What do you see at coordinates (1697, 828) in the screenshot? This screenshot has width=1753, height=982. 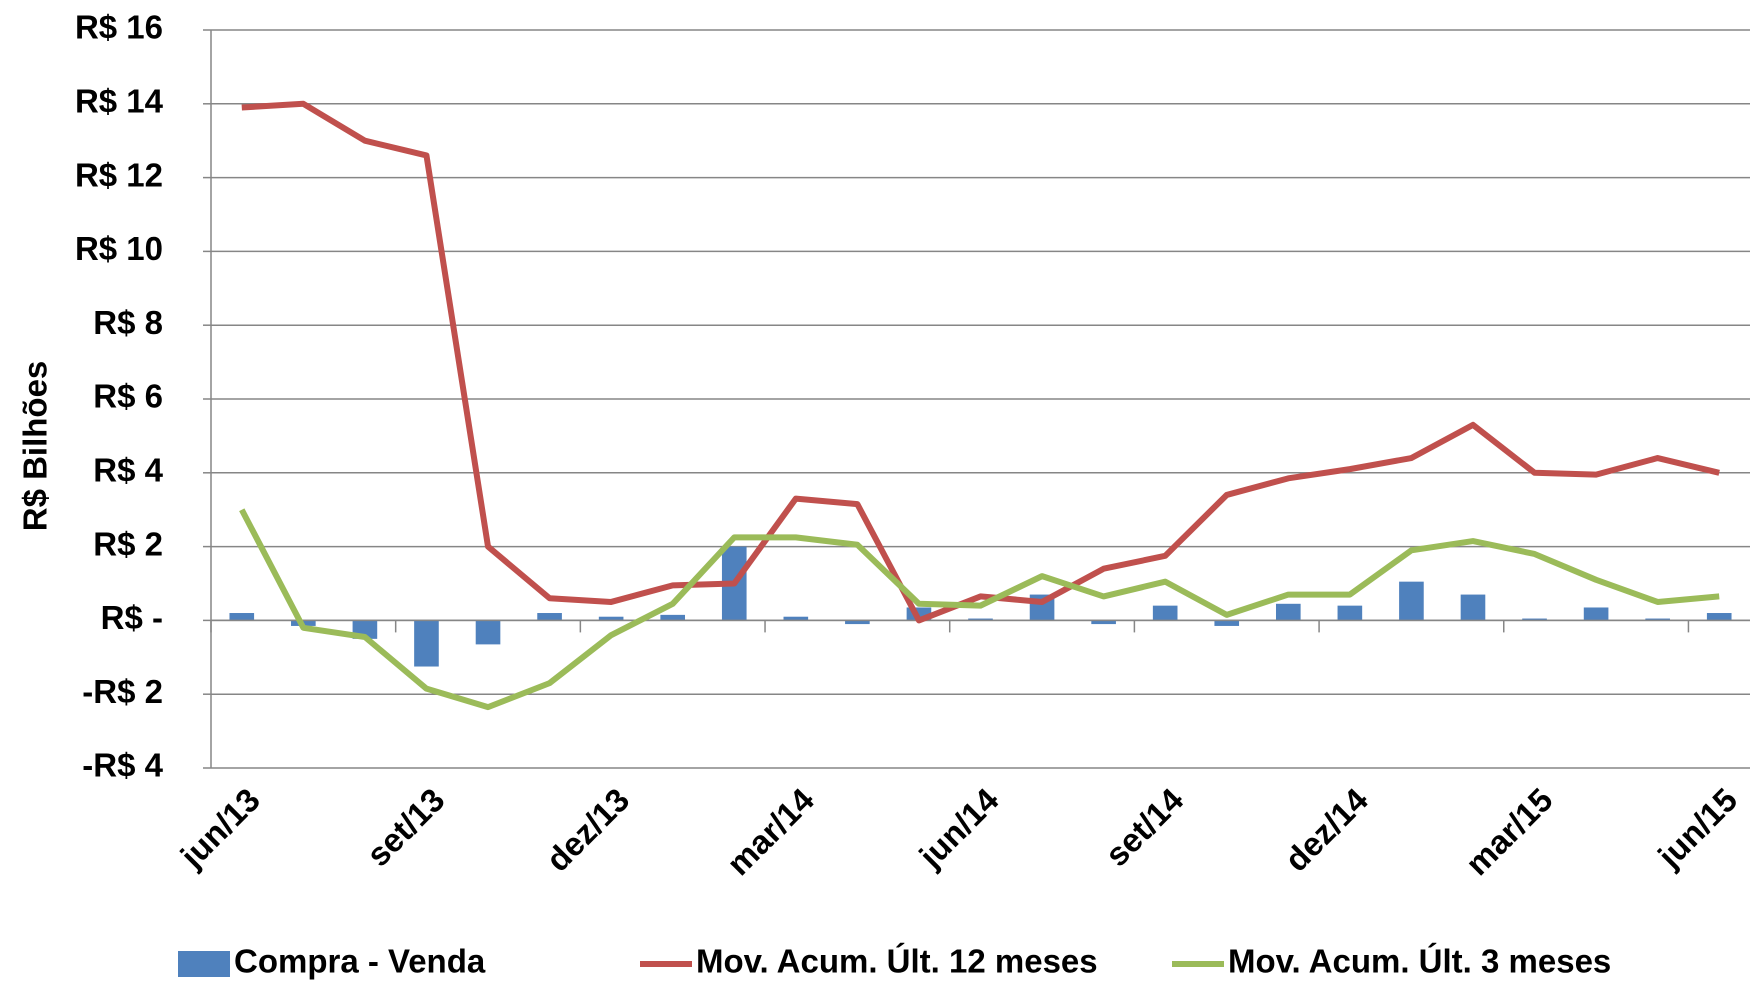 I see `x-tick-label: jun/15` at bounding box center [1697, 828].